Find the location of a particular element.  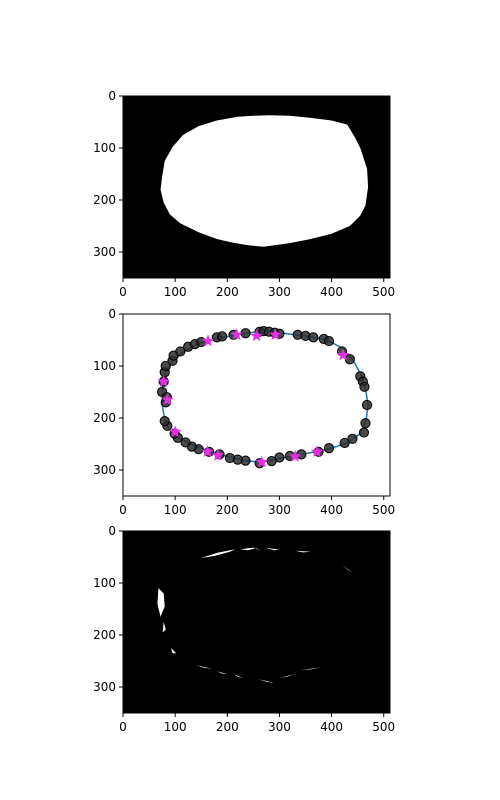

mask-blob is located at coordinates (264, 181).